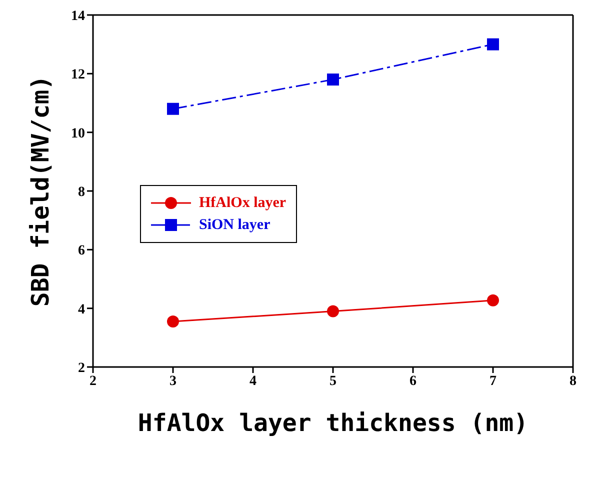 This screenshot has height=503, width=594. What do you see at coordinates (81, 310) in the screenshot?
I see `y-tick-label: 4` at bounding box center [81, 310].